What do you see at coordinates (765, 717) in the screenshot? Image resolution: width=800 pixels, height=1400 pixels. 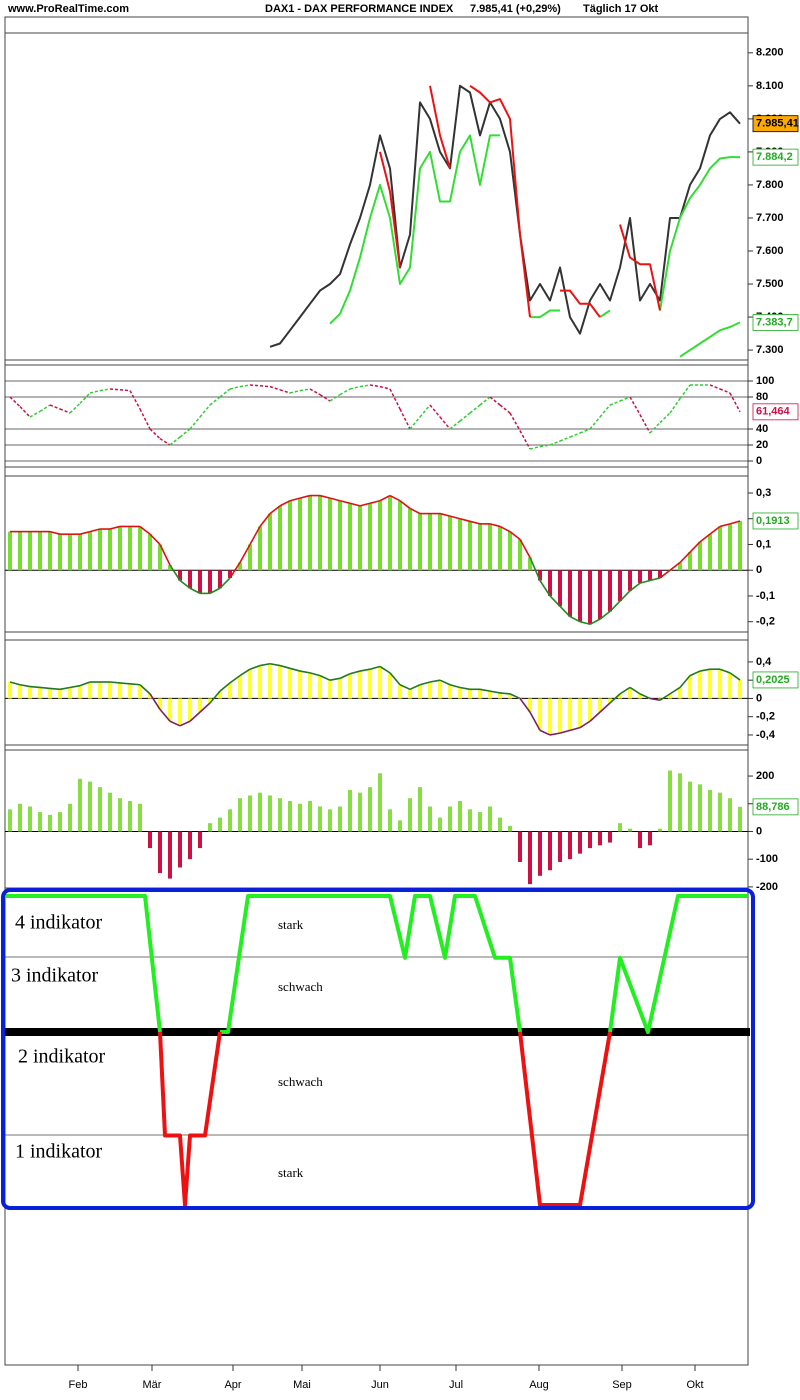 I see `y-tick-label: -0,2` at bounding box center [765, 717].